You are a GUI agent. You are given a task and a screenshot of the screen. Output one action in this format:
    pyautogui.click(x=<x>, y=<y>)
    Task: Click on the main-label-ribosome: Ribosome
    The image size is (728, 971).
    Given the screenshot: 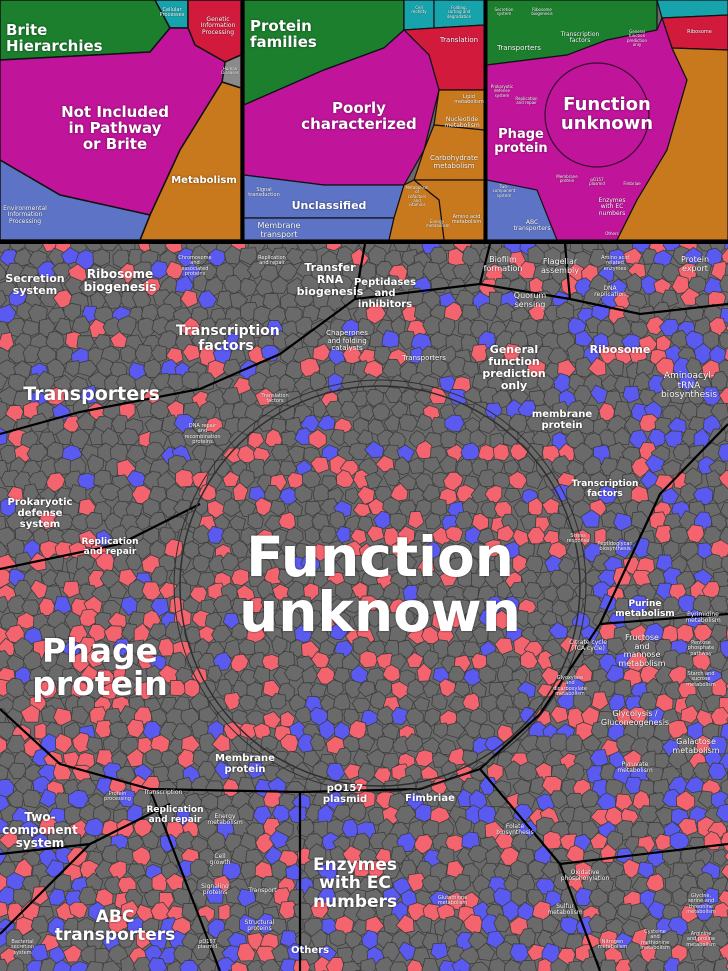 What is the action you would take?
    pyautogui.click(x=620, y=349)
    